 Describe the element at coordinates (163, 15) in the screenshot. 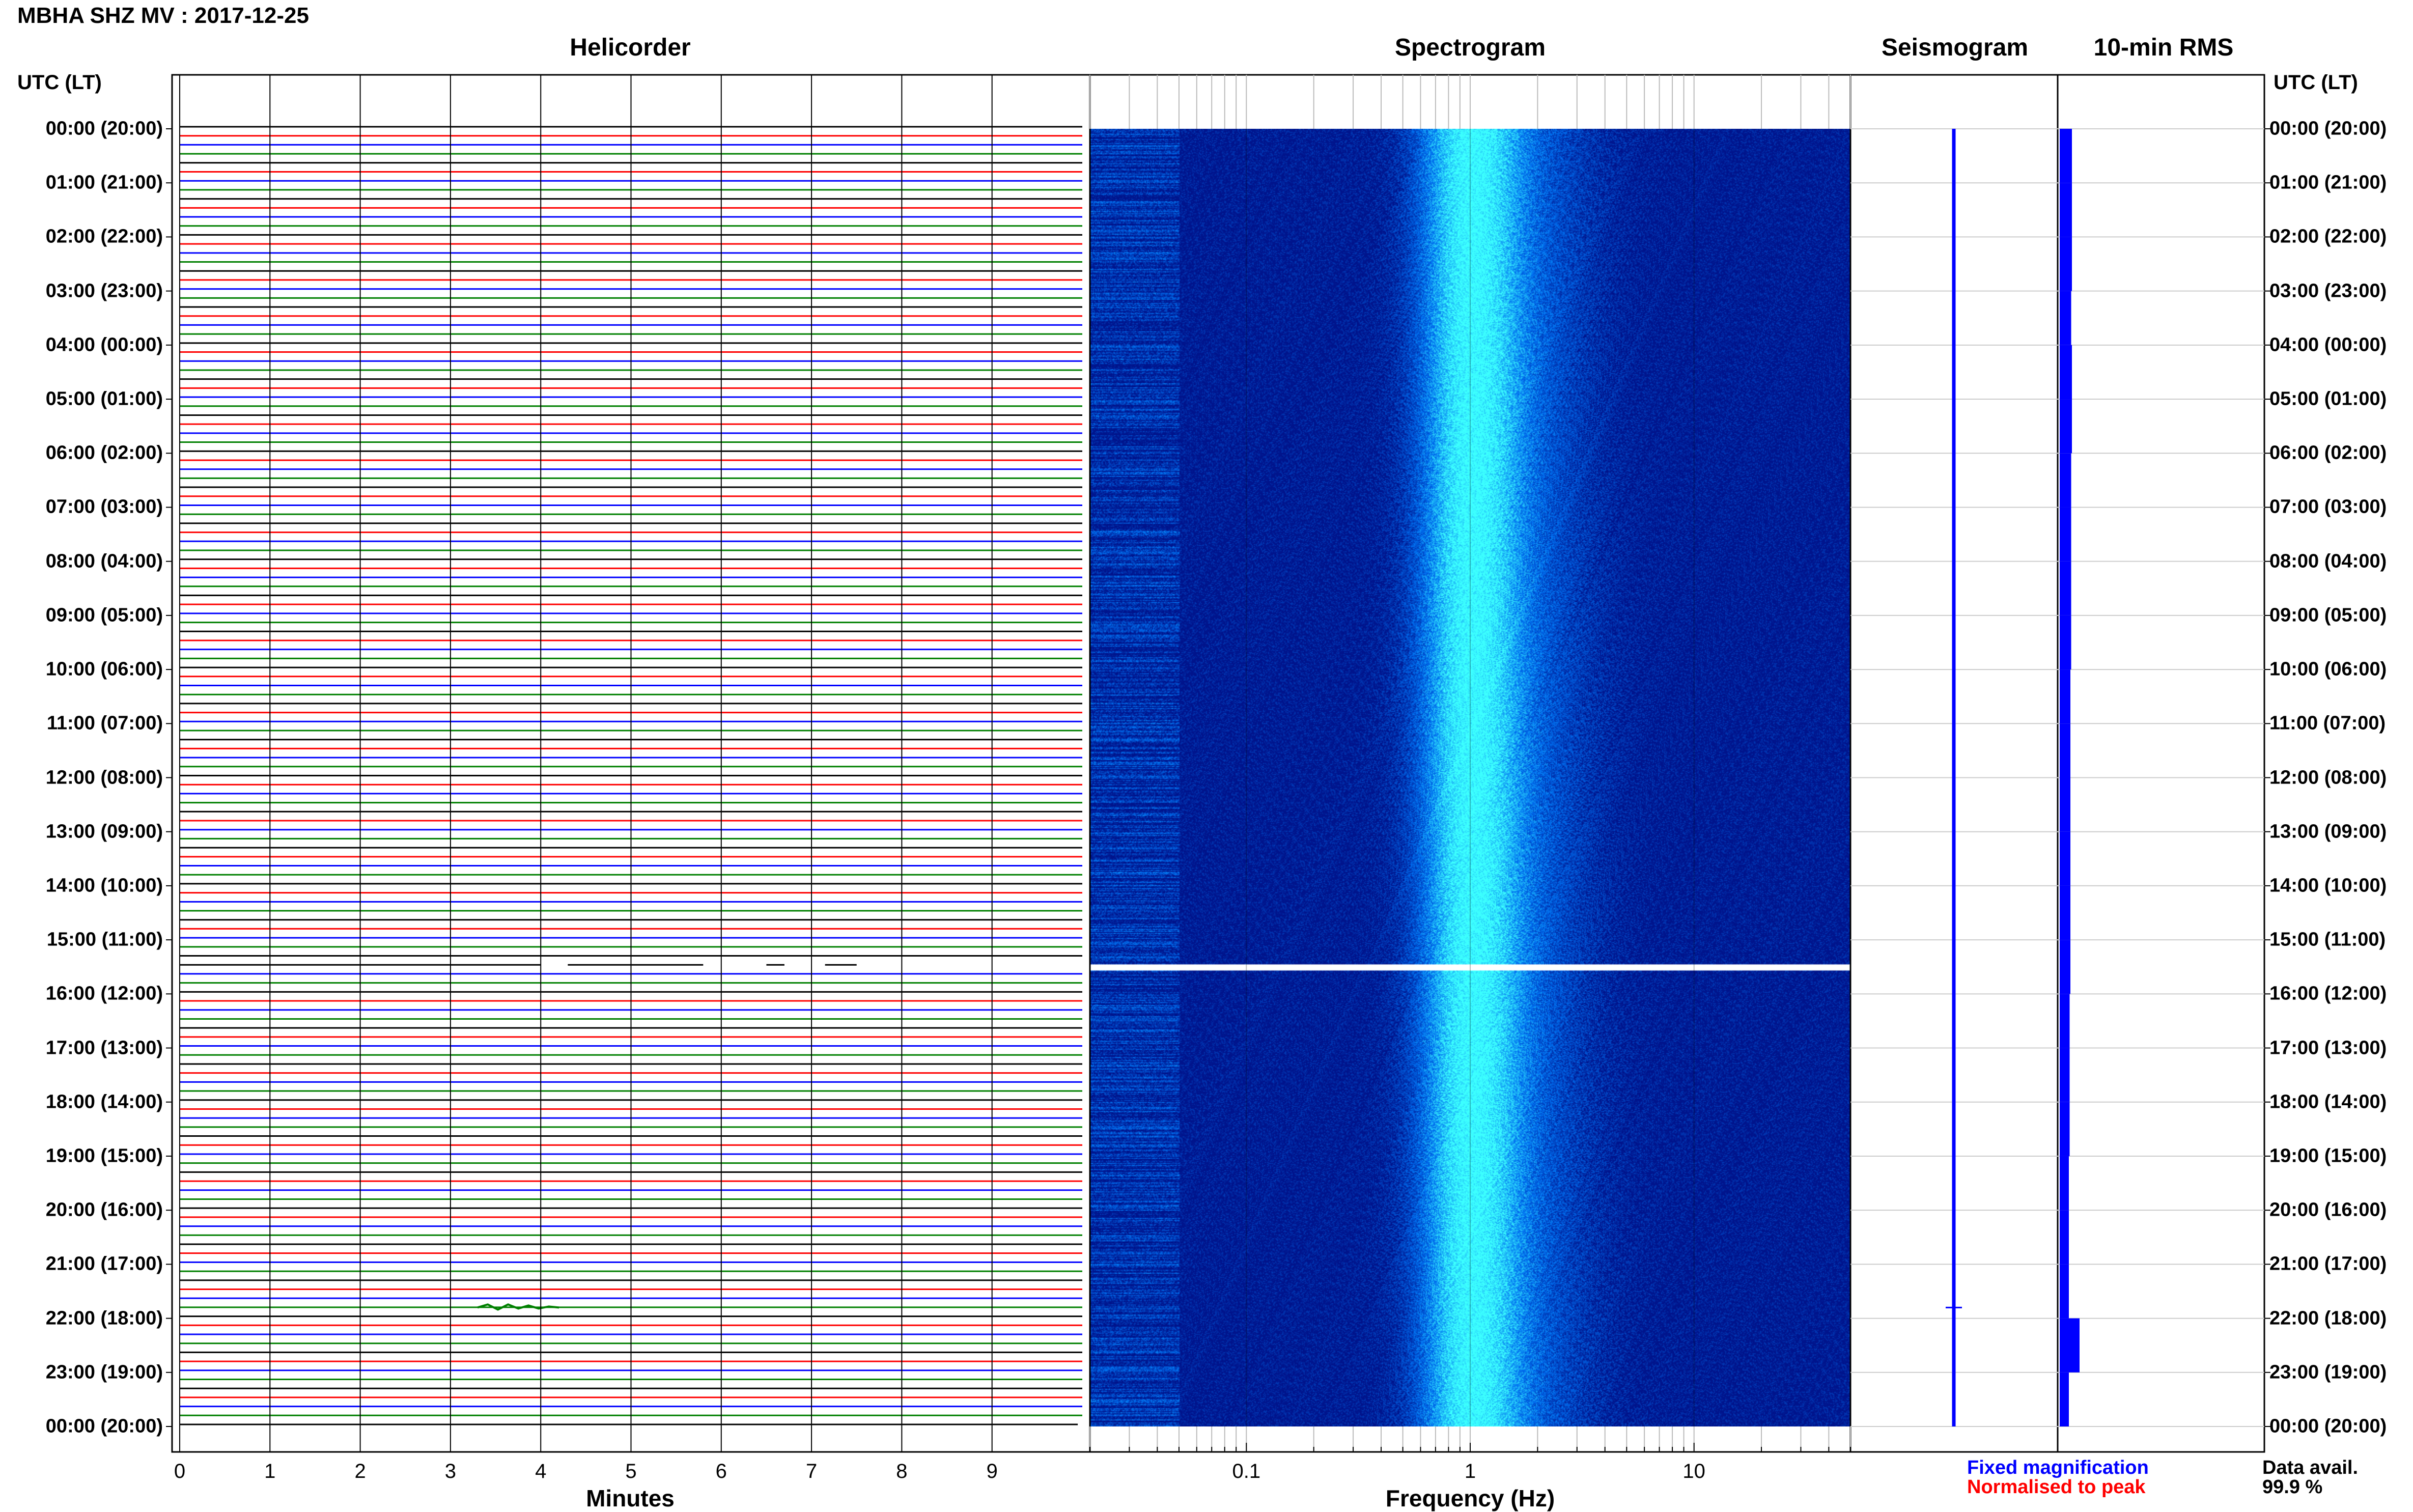

I see `station-title: MBHA SHZ MV : 2017-12-25` at that location.